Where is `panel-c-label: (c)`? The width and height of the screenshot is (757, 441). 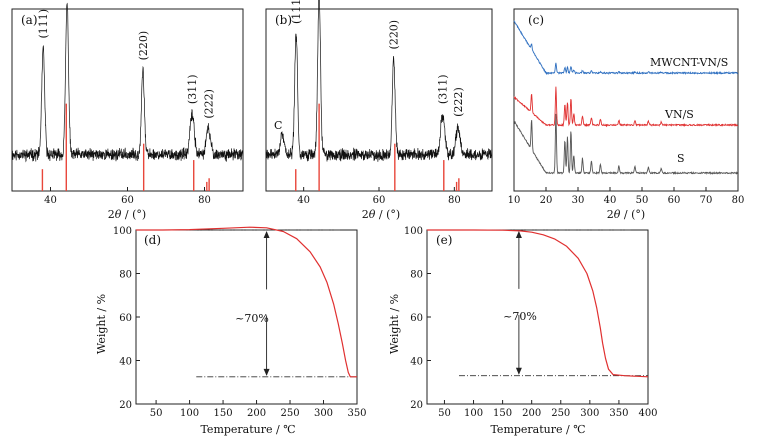 panel-c-label: (c) is located at coordinates (536, 20).